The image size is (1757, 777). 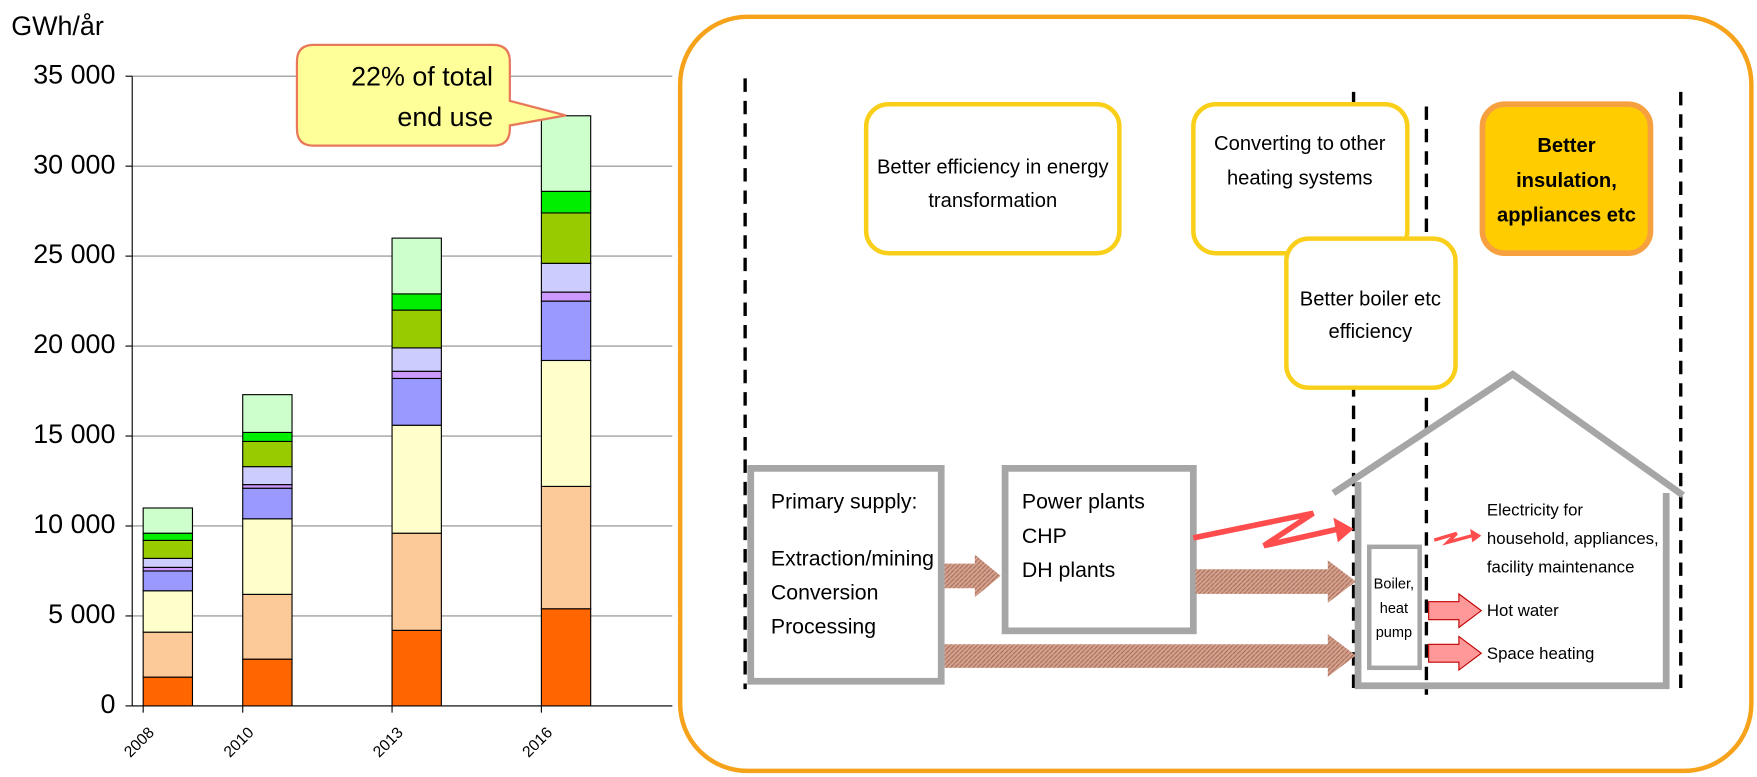 I want to click on house, so click(x=1508, y=530).